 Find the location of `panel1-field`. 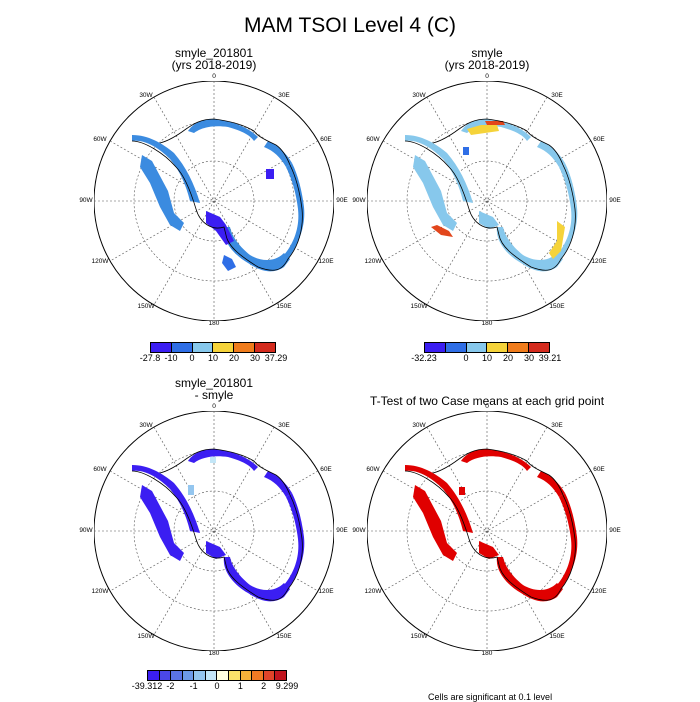

panel1-field is located at coordinates (218, 195).